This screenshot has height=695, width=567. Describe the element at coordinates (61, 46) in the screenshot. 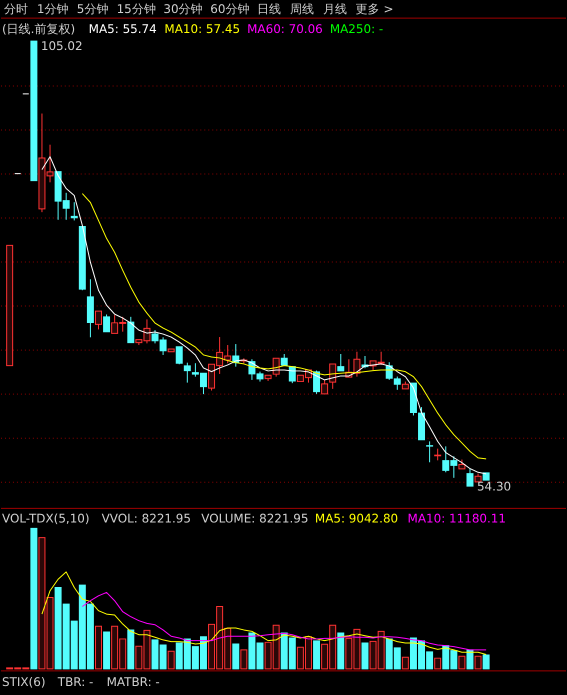

I see `annotation: 105.02` at that location.